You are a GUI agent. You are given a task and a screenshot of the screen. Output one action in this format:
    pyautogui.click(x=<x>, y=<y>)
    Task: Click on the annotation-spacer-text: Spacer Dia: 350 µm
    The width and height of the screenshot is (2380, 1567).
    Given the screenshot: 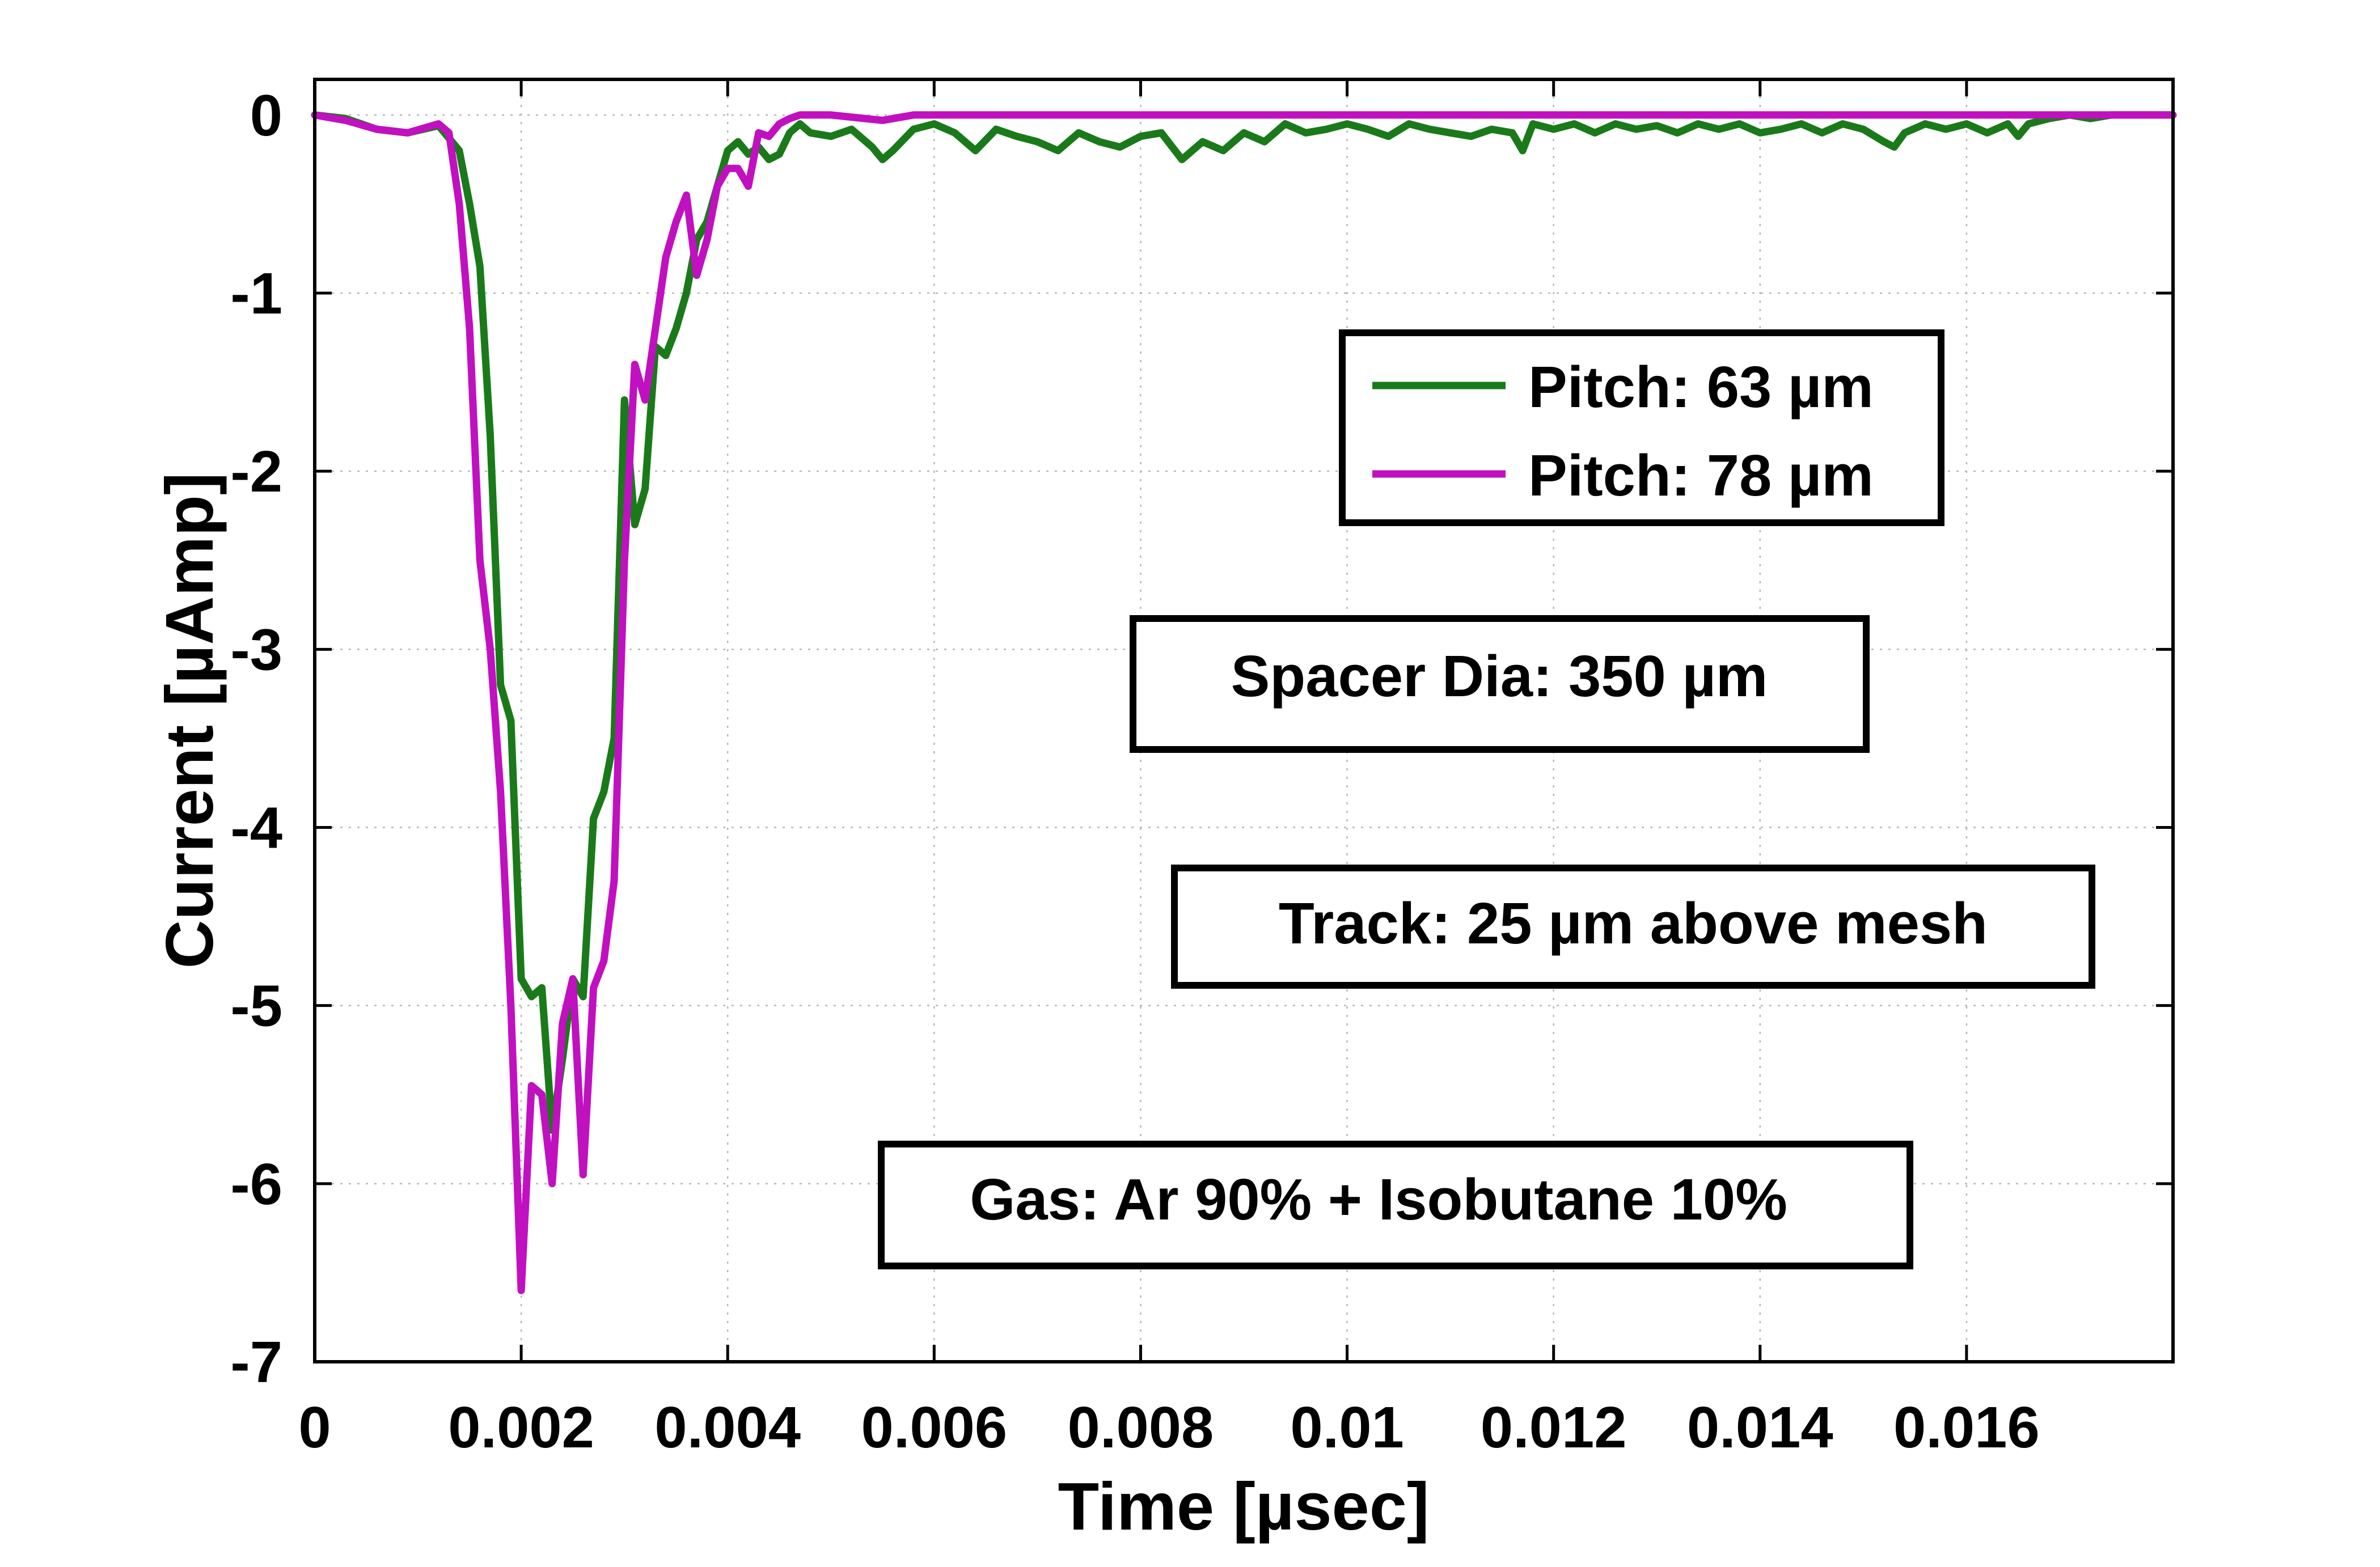 What is the action you would take?
    pyautogui.click(x=1500, y=676)
    